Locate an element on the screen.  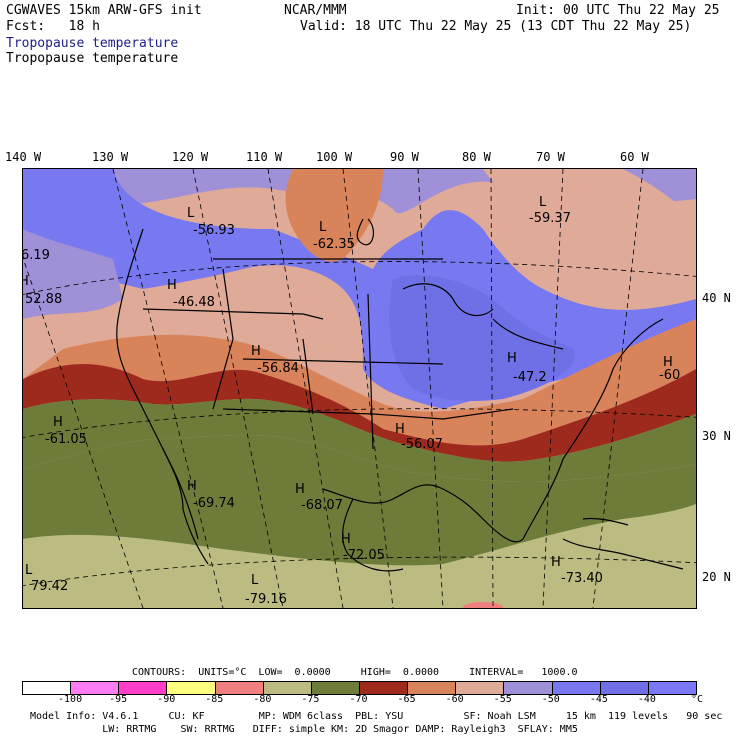
lon-label: 140 W is located at coordinates (23, 157).